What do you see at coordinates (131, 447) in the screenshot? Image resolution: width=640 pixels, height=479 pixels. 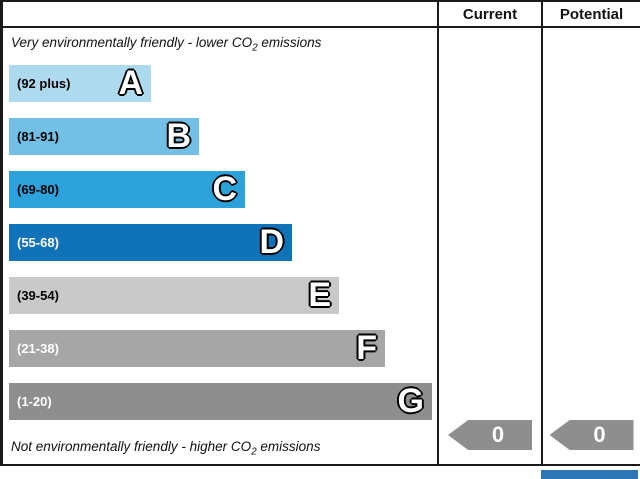 I see `bottom-note-text: Not environmentally friendly - higher CO` at bounding box center [131, 447].